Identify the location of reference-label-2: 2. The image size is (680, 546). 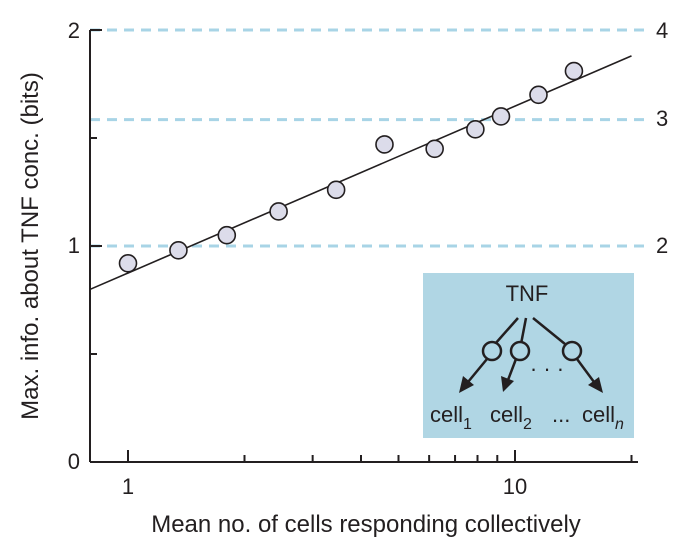
(662, 245).